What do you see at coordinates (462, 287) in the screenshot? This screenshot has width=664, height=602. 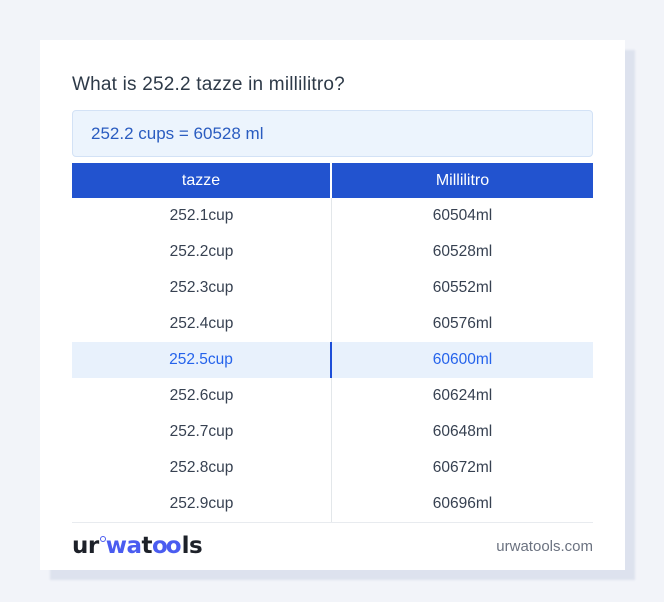 I see `ml-cell: 60552ml` at bounding box center [462, 287].